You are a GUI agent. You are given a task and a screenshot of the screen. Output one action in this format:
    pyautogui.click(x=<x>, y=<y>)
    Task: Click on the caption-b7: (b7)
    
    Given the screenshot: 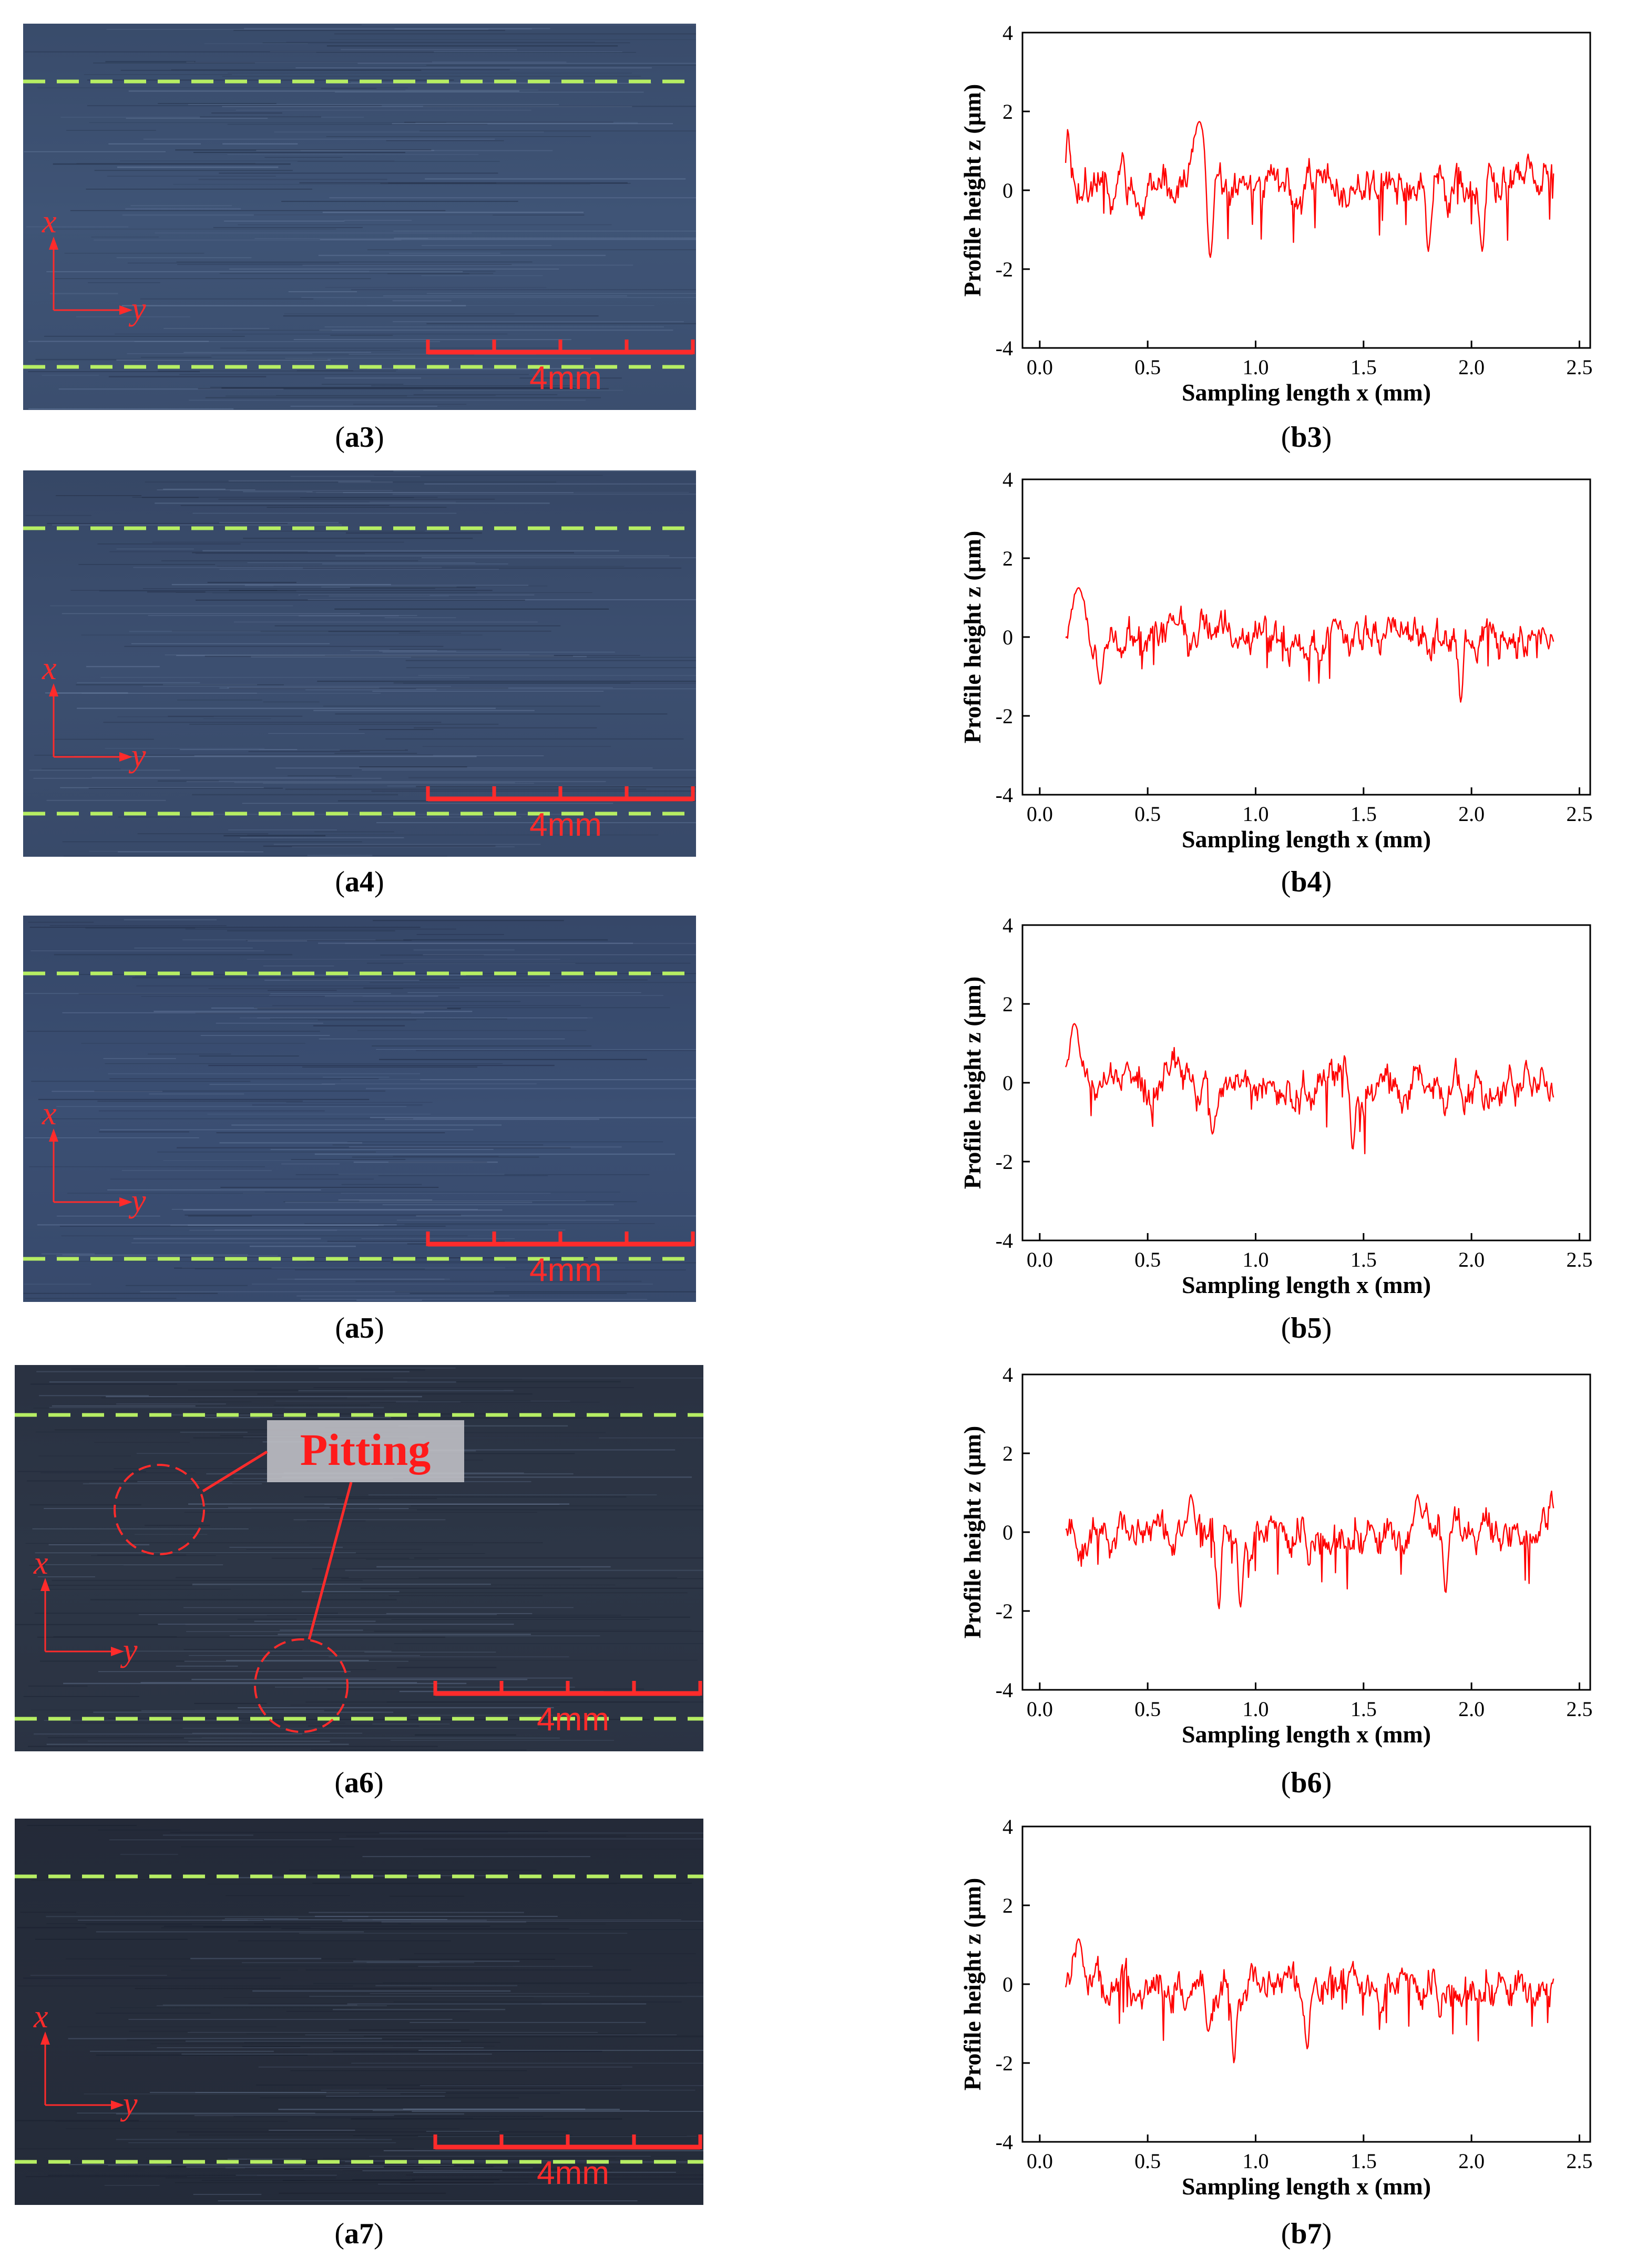 What is the action you would take?
    pyautogui.click(x=1306, y=2234)
    